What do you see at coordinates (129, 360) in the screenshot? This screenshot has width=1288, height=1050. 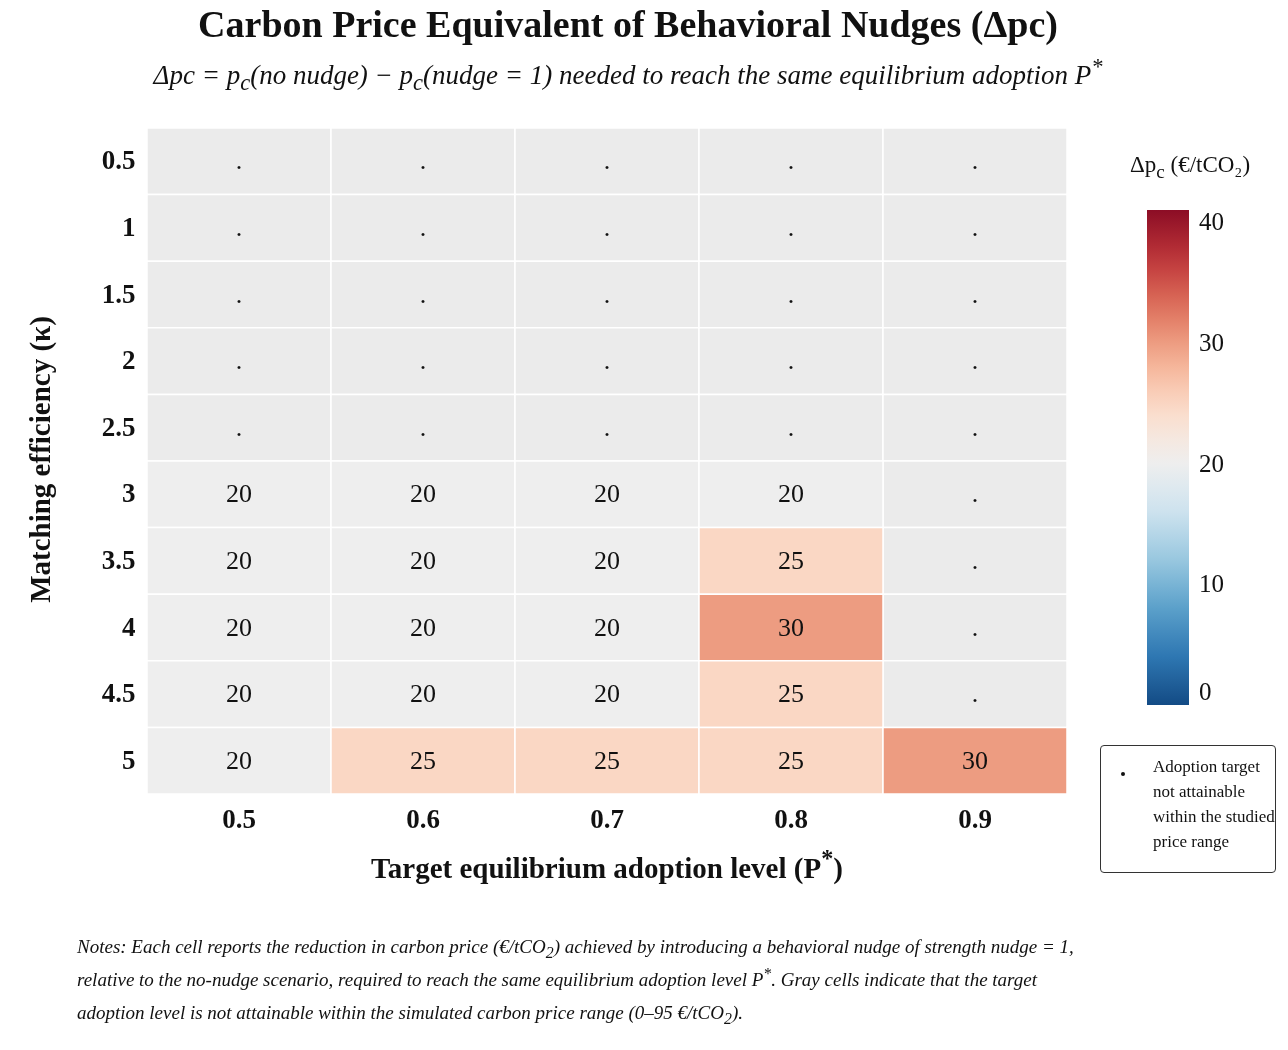 I see `y-tick-label: 2` at bounding box center [129, 360].